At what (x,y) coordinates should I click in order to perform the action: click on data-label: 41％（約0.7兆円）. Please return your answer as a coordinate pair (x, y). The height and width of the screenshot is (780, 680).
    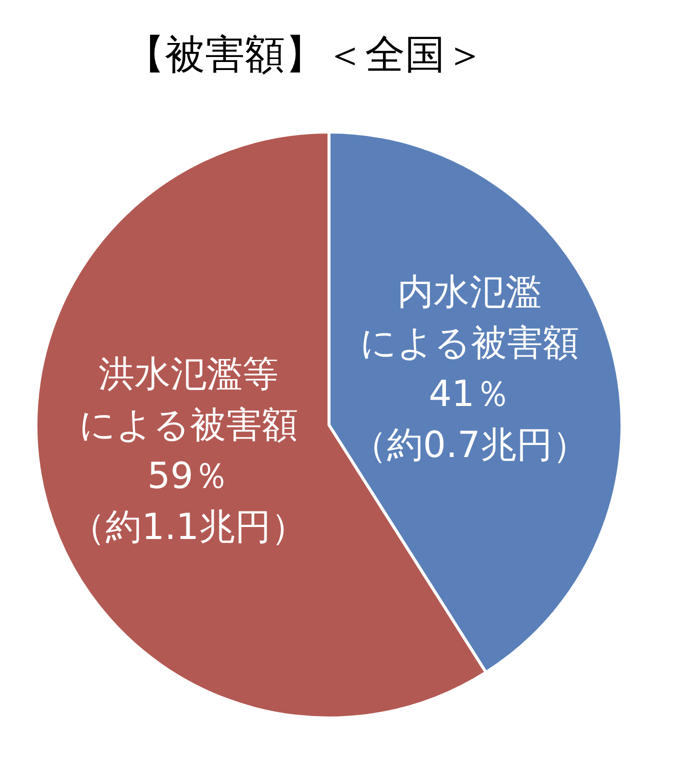
    Looking at the image, I should click on (469, 420).